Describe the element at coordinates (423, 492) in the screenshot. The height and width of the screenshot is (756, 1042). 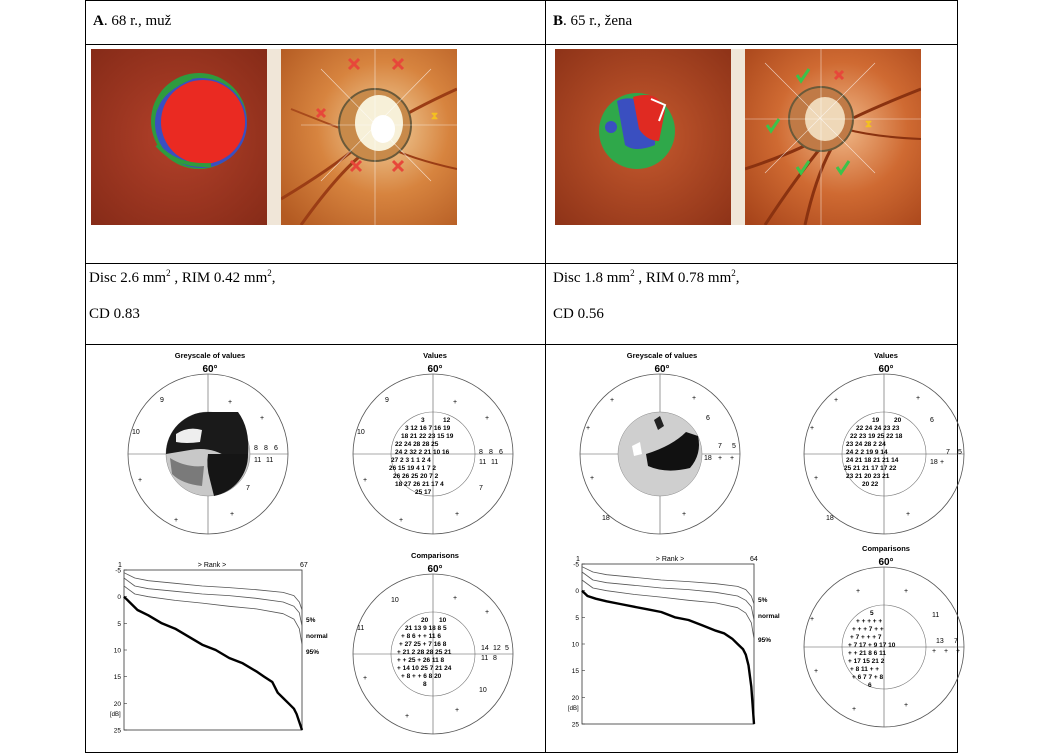
I see `svg-text: 25 17` at that location.